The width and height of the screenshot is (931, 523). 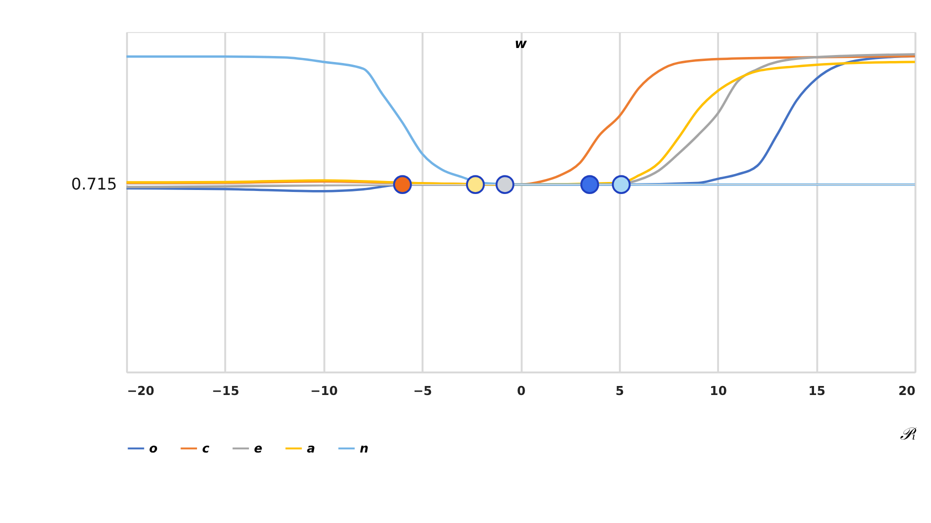 What do you see at coordinates (521, 44) in the screenshot?
I see `chart-title: w` at bounding box center [521, 44].